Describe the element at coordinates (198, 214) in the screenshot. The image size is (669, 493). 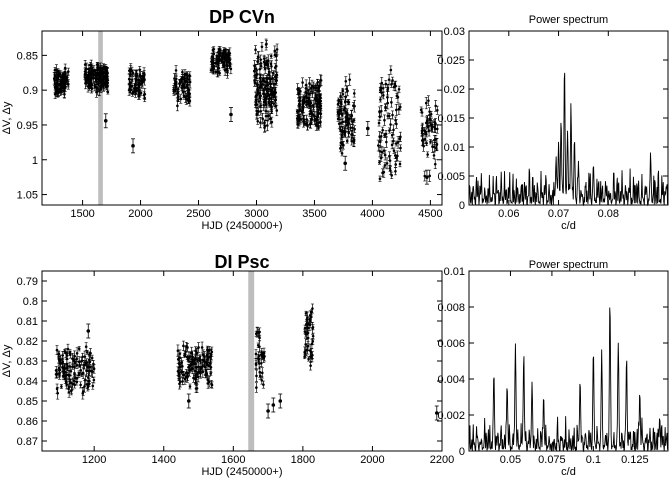
I see `x-tick-label: 2500` at that location.